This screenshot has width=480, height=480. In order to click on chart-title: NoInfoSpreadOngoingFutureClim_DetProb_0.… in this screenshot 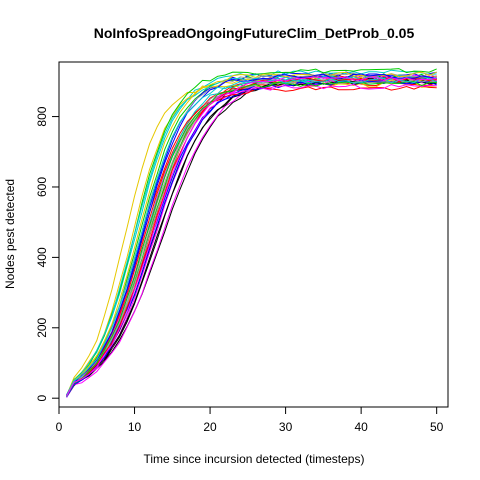, I will do `click(254, 33)`.